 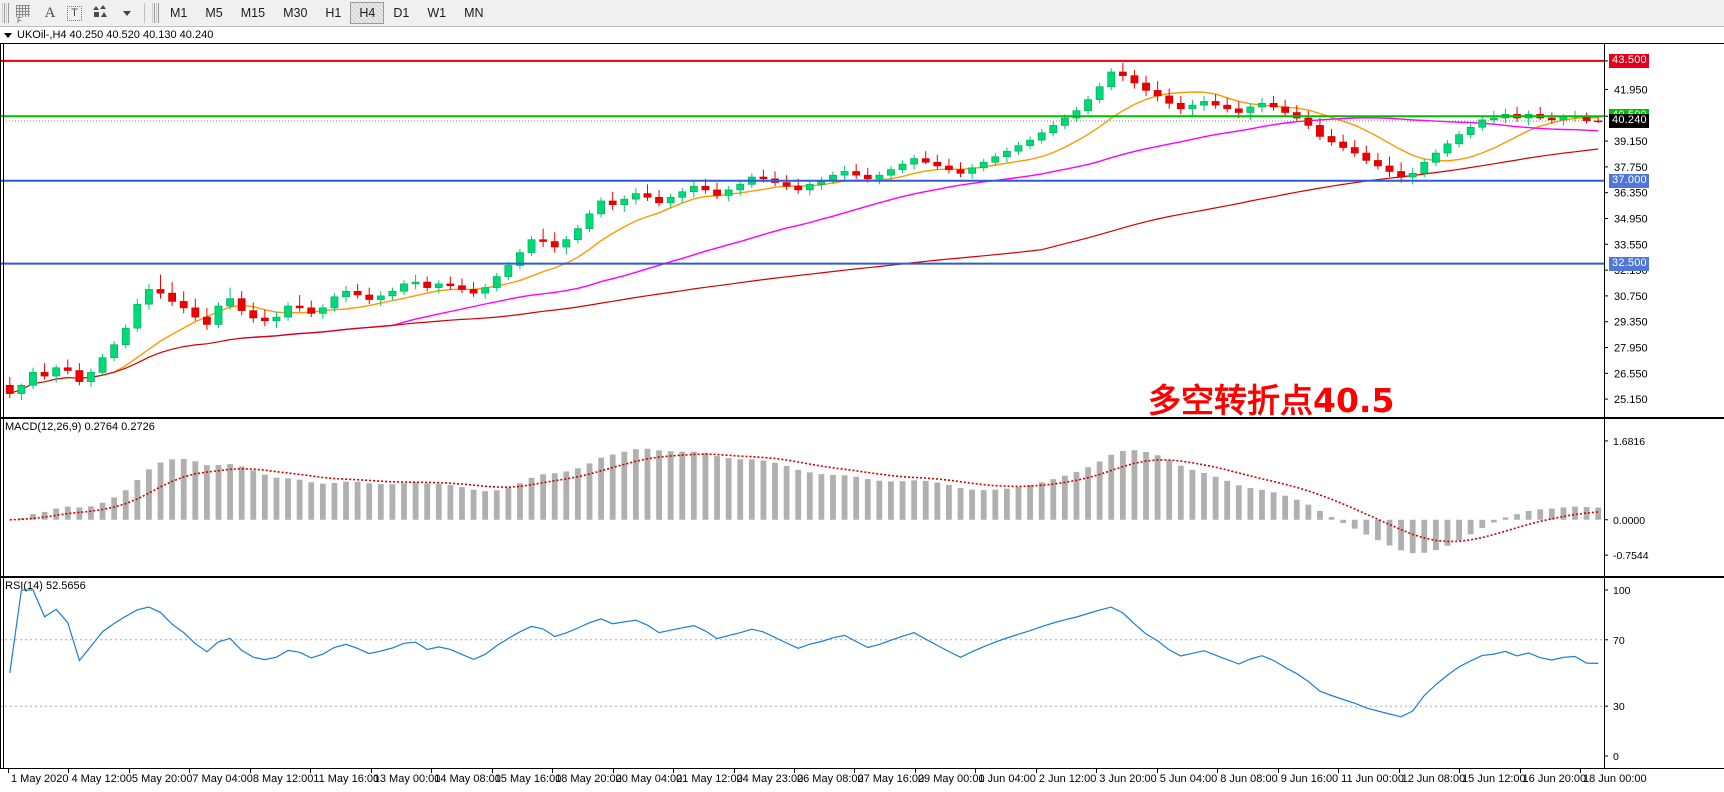 What do you see at coordinates (1629, 120) in the screenshot?
I see `price-tag-black: 40.240` at bounding box center [1629, 120].